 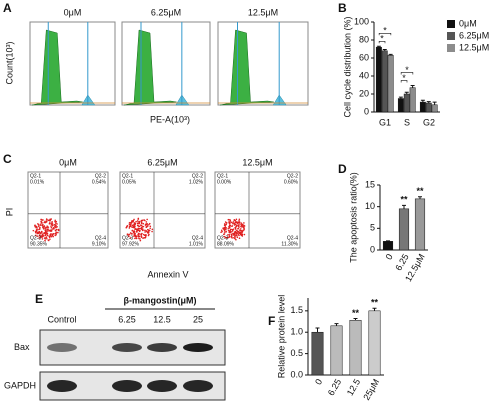 What do you see at coordinates (39, 299) in the screenshot?
I see `panel-label: E` at bounding box center [39, 299].